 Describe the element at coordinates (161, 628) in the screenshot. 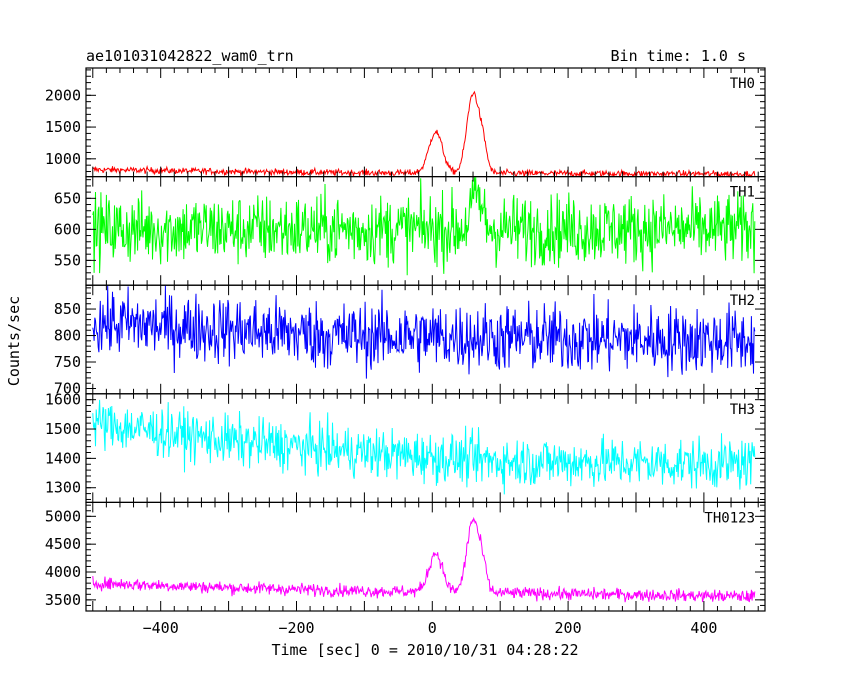

I see `x-tick-label: −400` at that location.